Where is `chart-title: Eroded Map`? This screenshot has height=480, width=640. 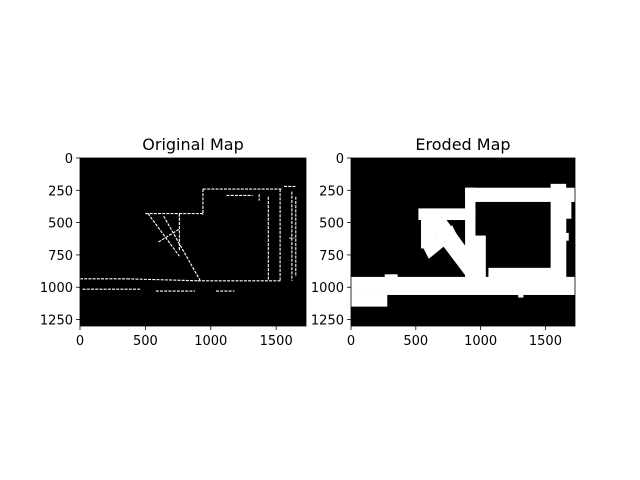 chart-title: Eroded Map is located at coordinates (462, 144).